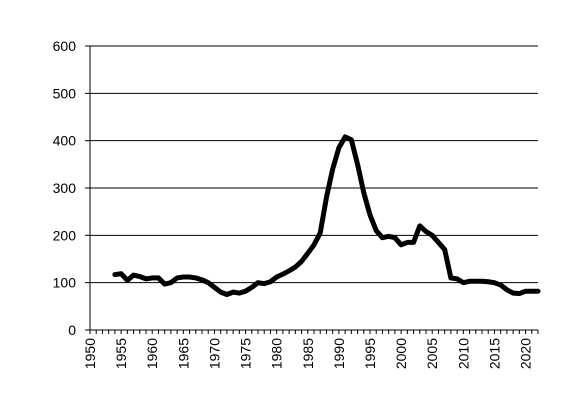  What do you see at coordinates (72, 330) in the screenshot?
I see `y-tick-label: 0` at bounding box center [72, 330].